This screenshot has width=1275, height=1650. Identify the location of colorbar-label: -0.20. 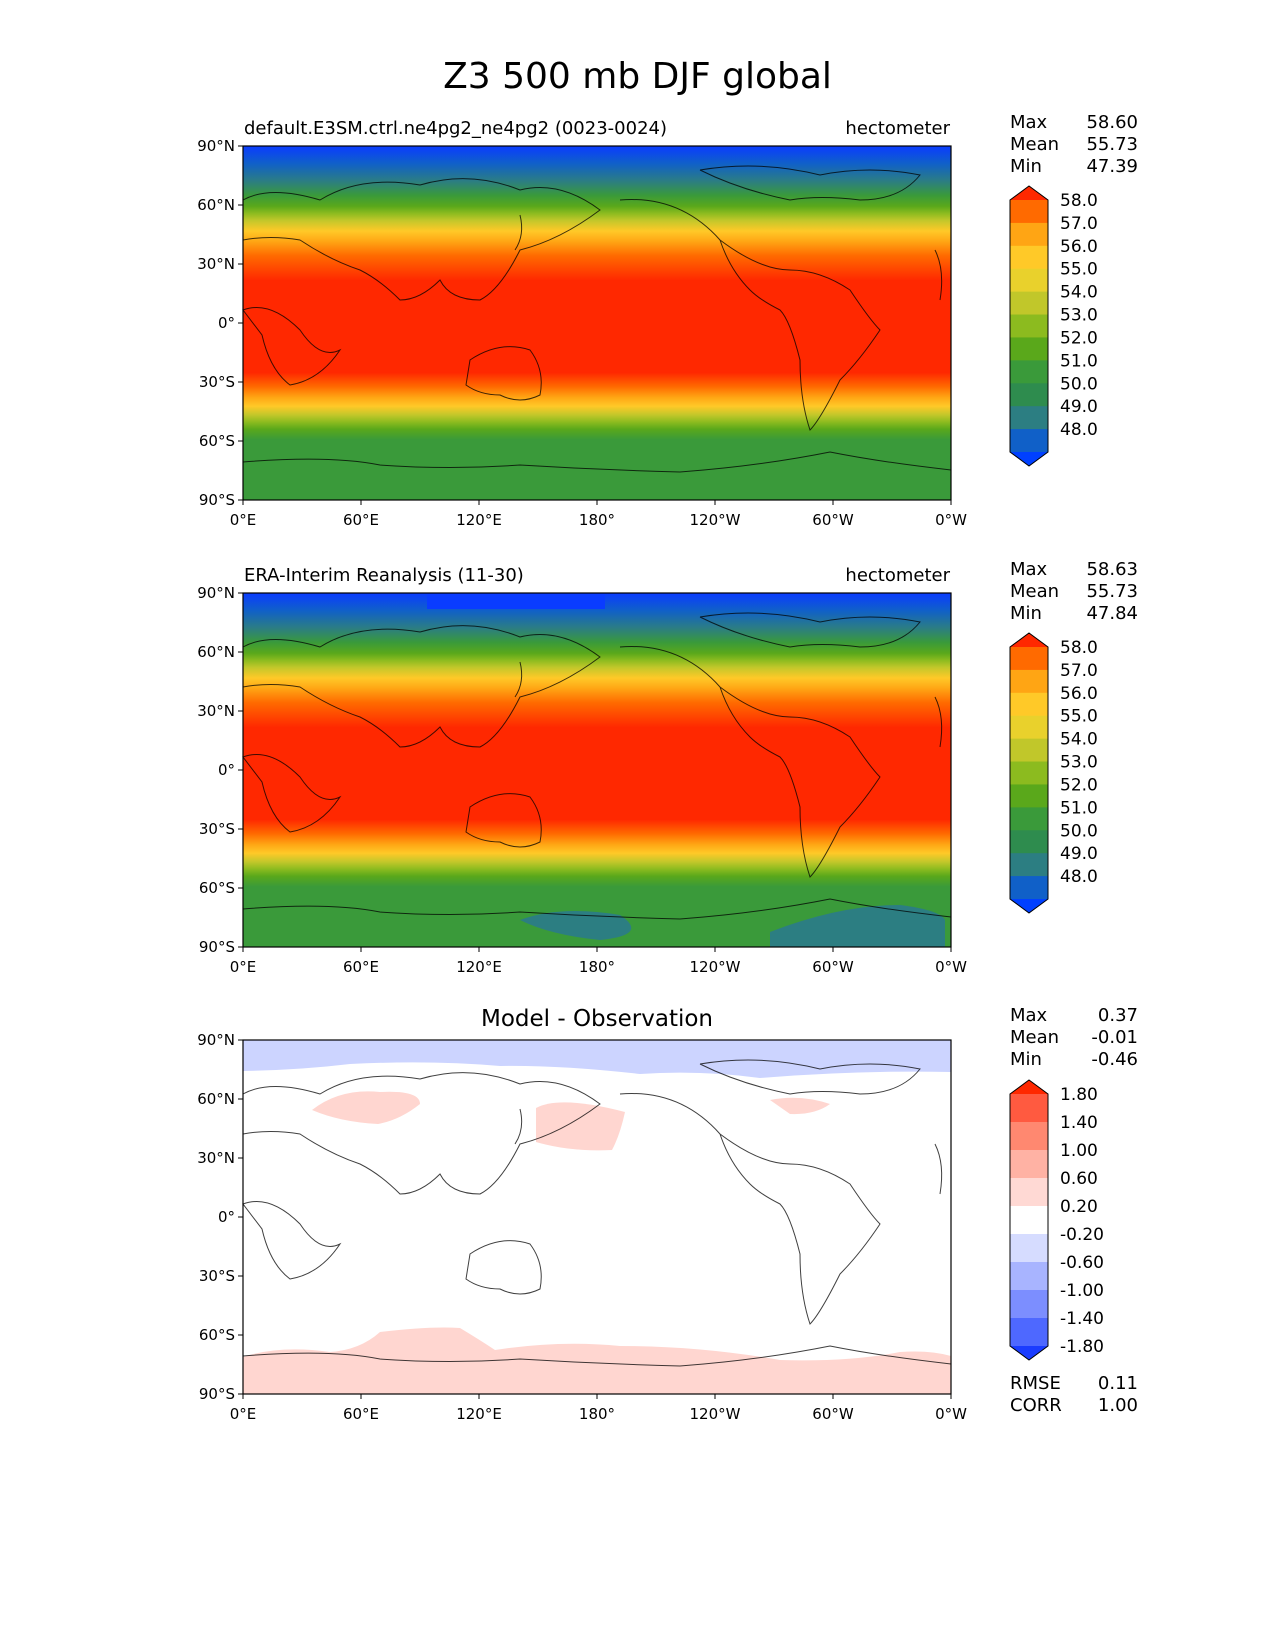
(1082, 1235).